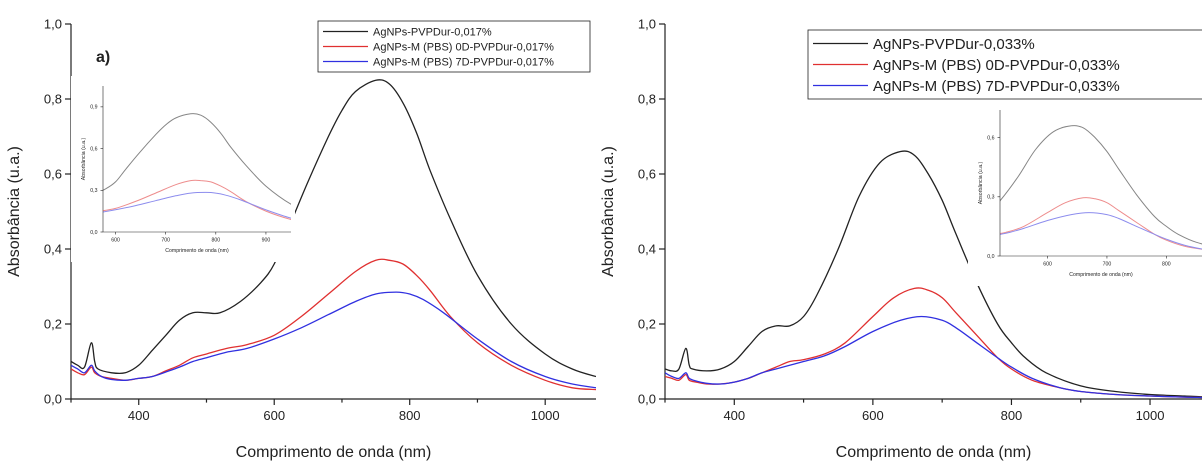 This screenshot has width=1202, height=463. I want to click on legend-entry: AgNPs-PVPDur-0,017%, so click(432, 32).